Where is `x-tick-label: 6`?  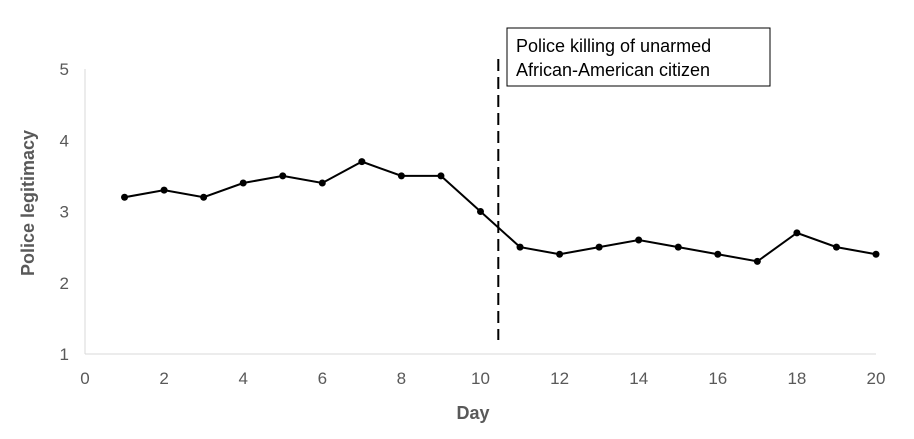
x-tick-label: 6 is located at coordinates (322, 378).